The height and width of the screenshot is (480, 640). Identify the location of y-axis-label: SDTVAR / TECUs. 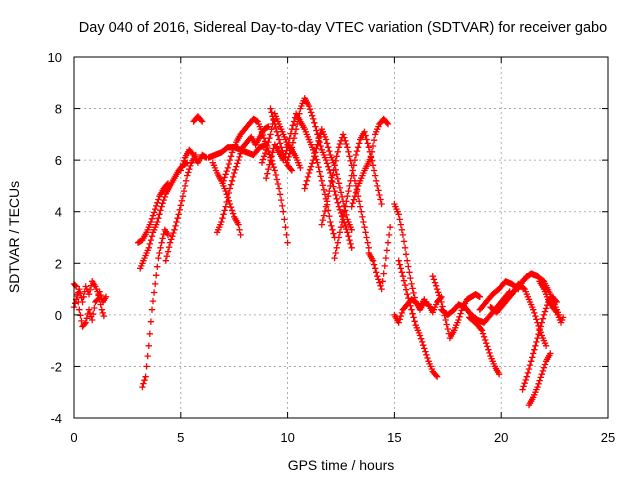
(14, 237).